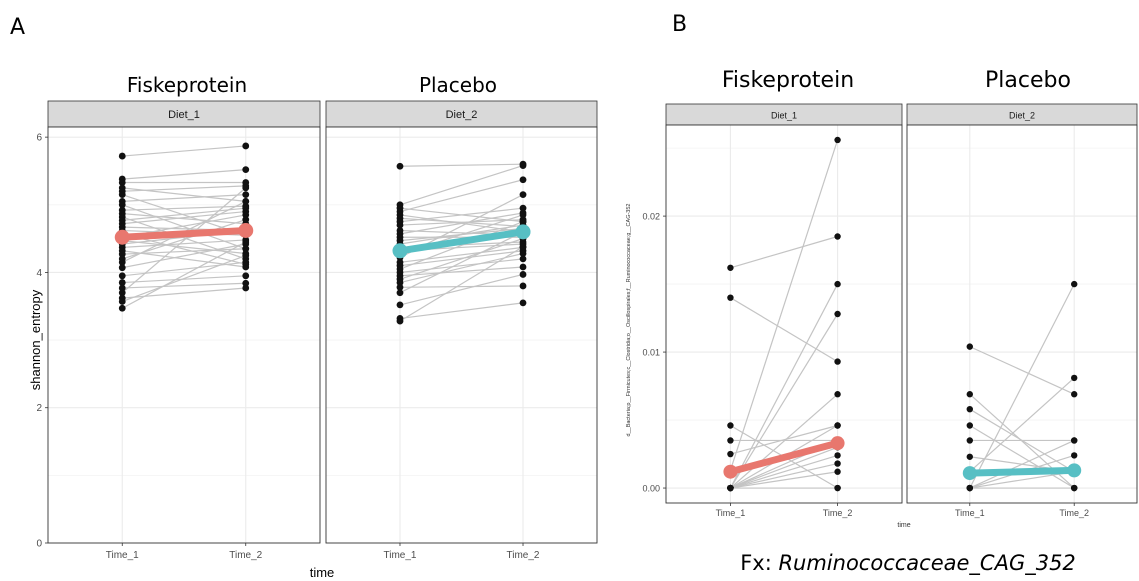 This screenshot has height=581, width=1139. Describe the element at coordinates (461, 241) in the screenshot. I see `panel-a-facet-2-mean-line` at that location.